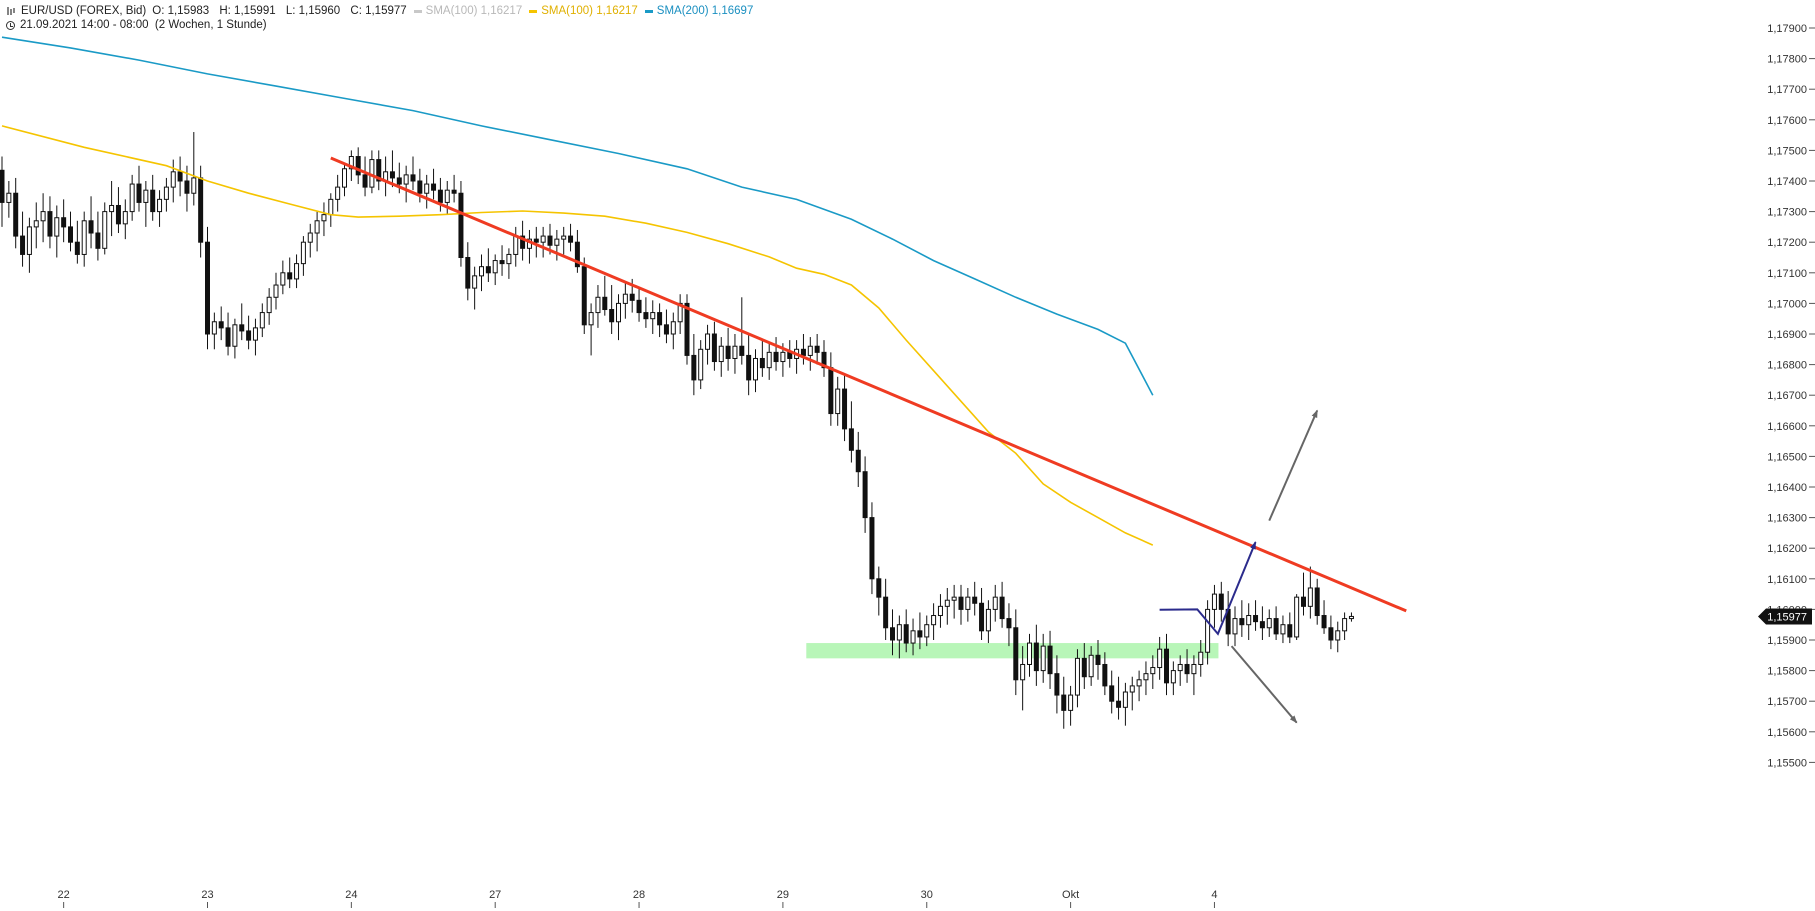  I want to click on y-tick-label: 1,17700, so click(1787, 90).